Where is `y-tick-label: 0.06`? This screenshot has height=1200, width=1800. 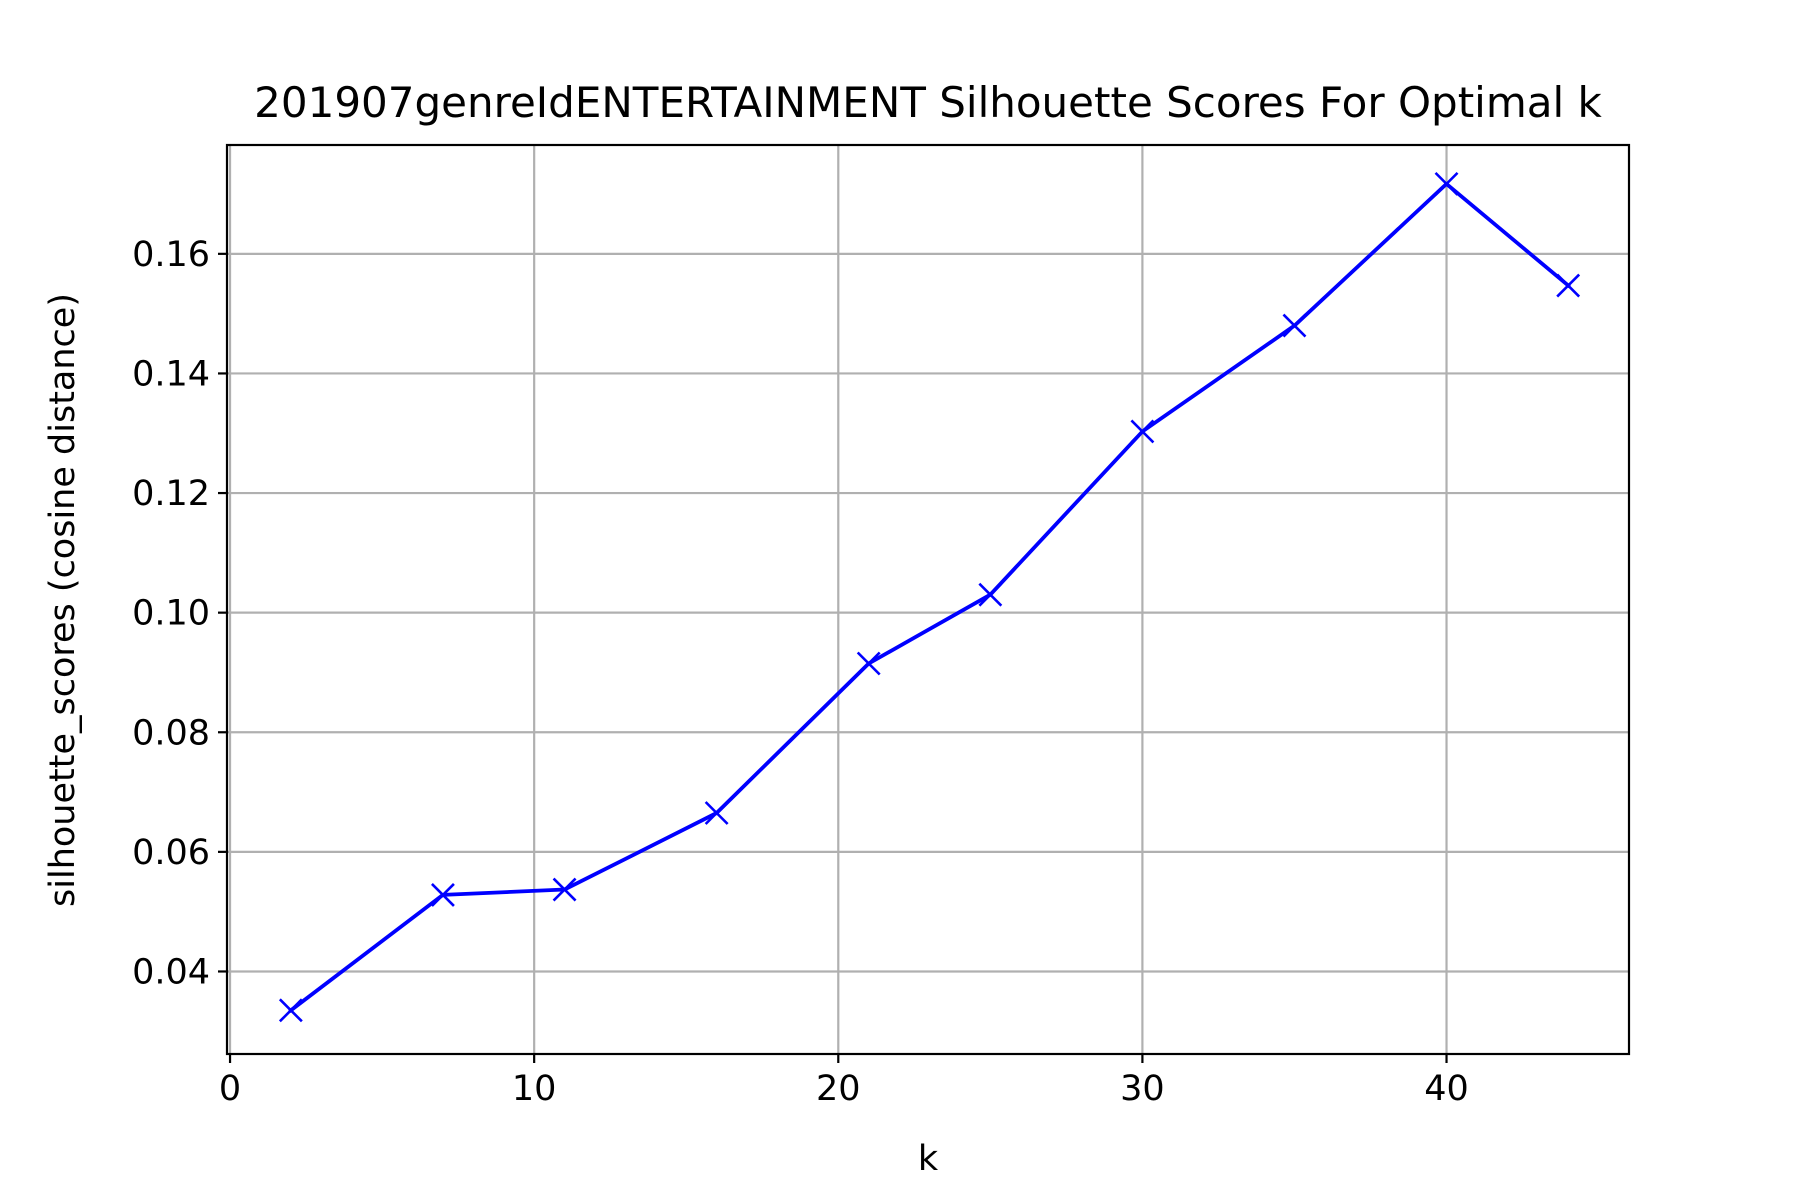
y-tick-label: 0.06 is located at coordinates (171, 853).